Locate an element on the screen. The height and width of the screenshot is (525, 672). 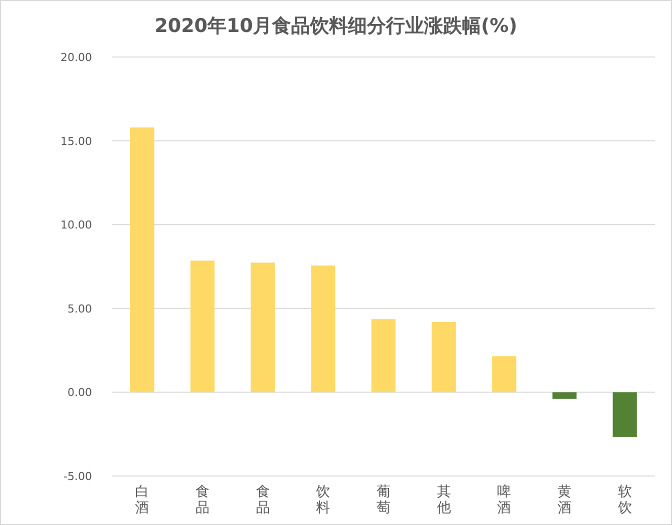
x-tick-label: 软饮 is located at coordinates (624, 500).